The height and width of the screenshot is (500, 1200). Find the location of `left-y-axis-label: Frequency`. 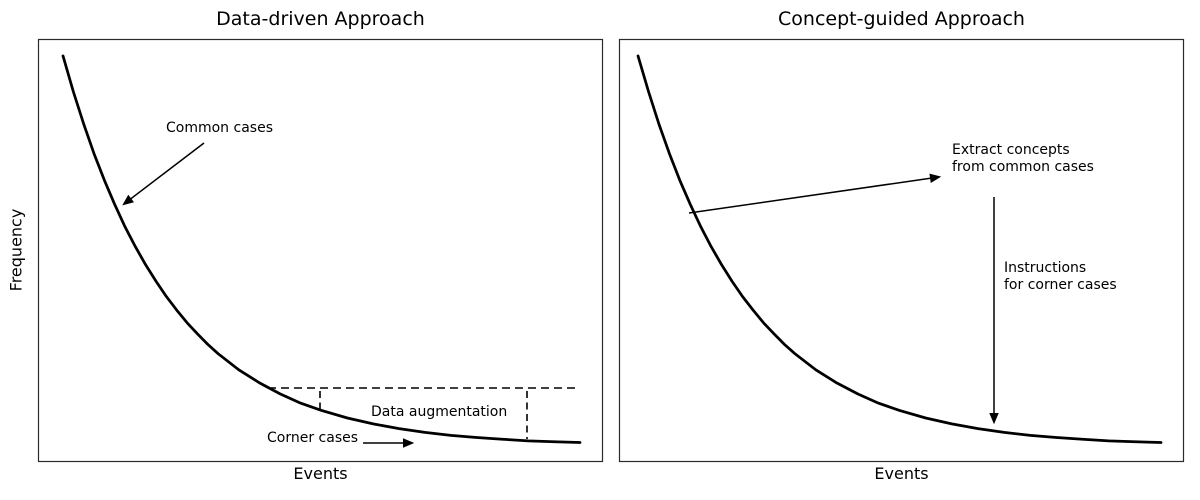

left-y-axis-label: Frequency is located at coordinates (16, 250).